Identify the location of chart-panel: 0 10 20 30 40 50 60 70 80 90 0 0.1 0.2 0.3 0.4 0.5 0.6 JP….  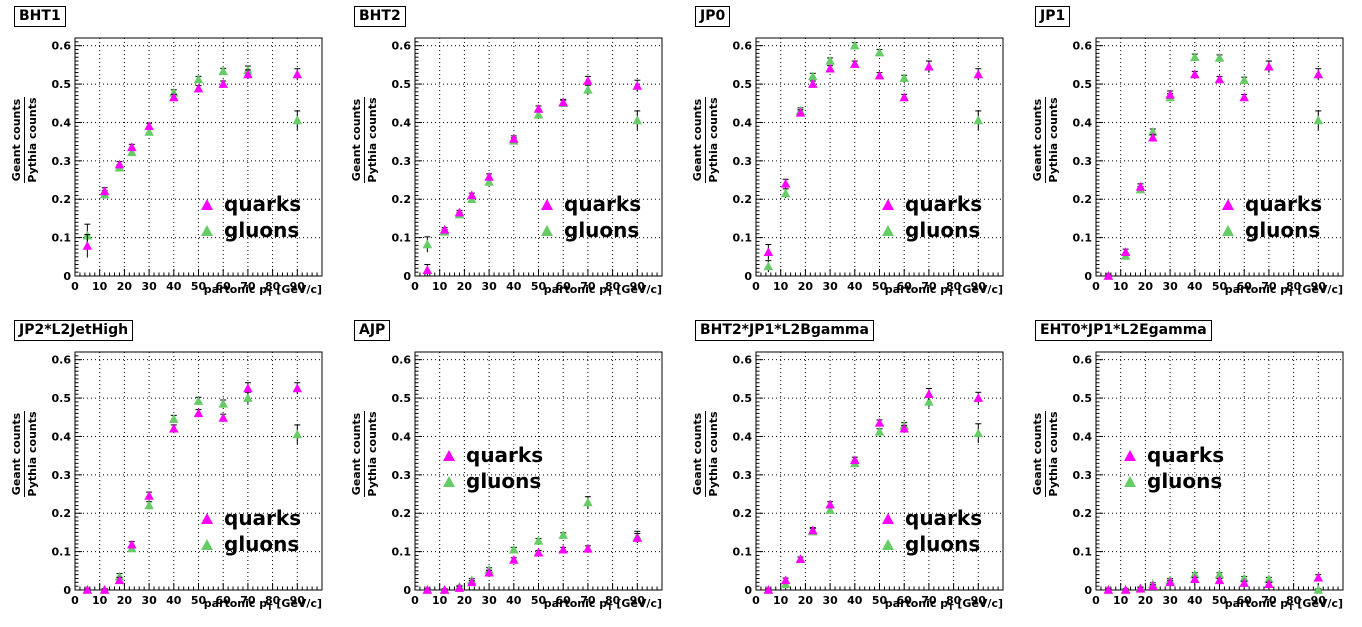
(1191, 156).